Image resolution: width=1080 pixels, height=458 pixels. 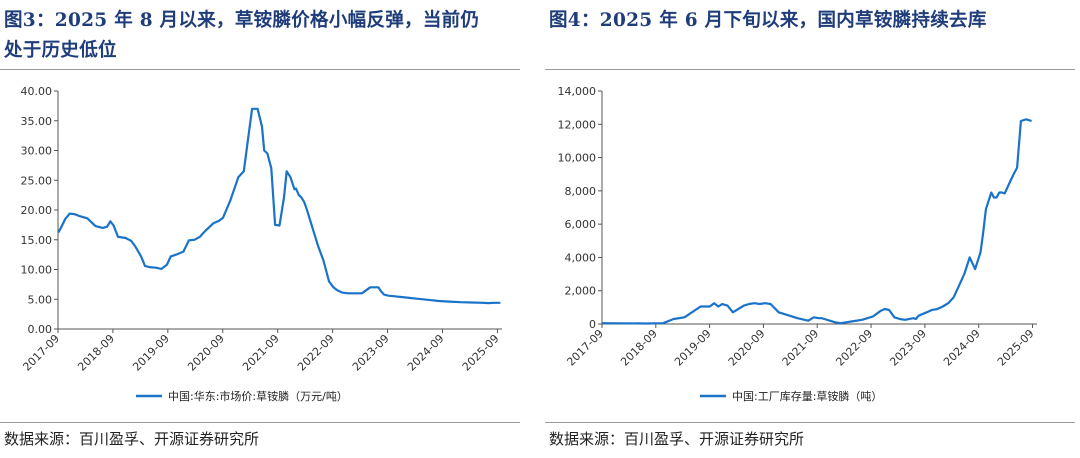 What do you see at coordinates (810, 69) in the screenshot?
I see `right-title-divider` at bounding box center [810, 69].